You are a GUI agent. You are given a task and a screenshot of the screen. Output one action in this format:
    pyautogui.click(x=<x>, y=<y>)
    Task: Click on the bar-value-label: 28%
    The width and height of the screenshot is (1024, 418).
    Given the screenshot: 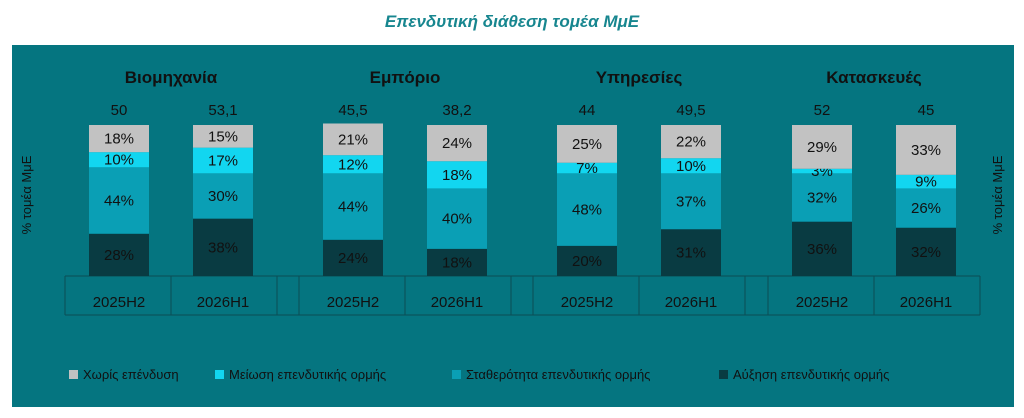 What is the action you would take?
    pyautogui.click(x=119, y=255)
    